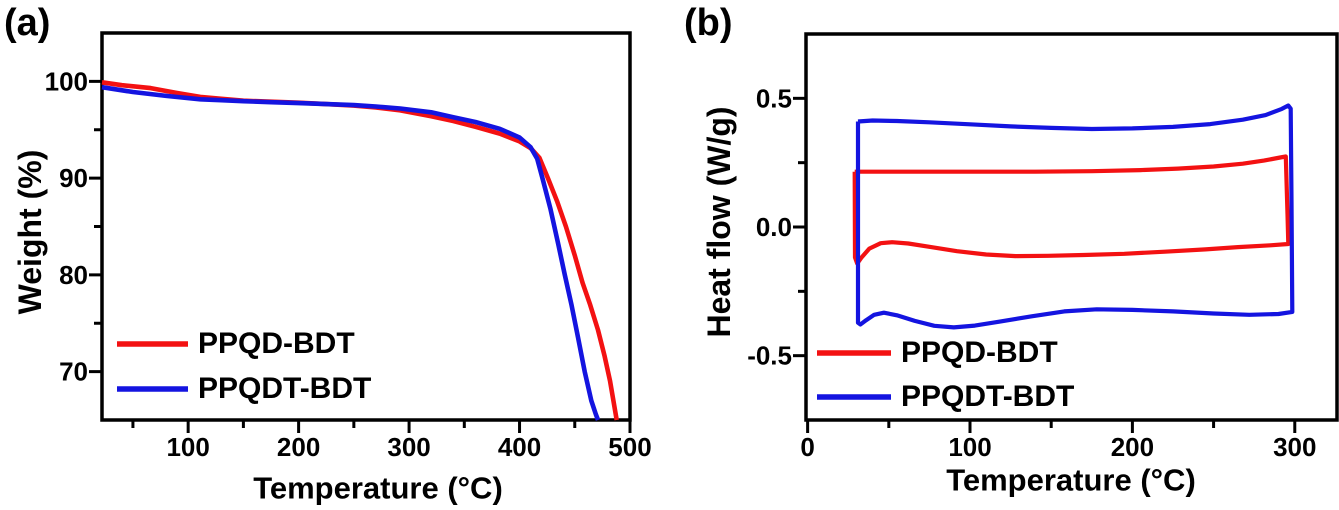  I want to click on panel-a-x-tick-label: 100, so click(187, 447).